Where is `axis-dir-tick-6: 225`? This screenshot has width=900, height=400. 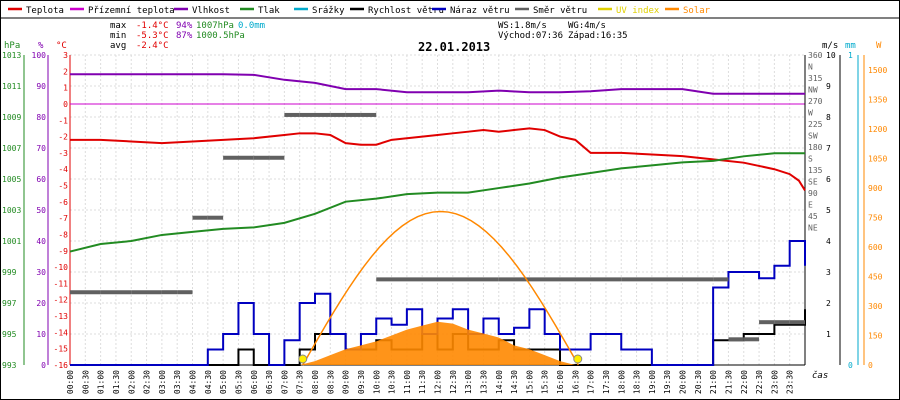
axis-dir-tick-6: 225 is located at coordinates (815, 124).